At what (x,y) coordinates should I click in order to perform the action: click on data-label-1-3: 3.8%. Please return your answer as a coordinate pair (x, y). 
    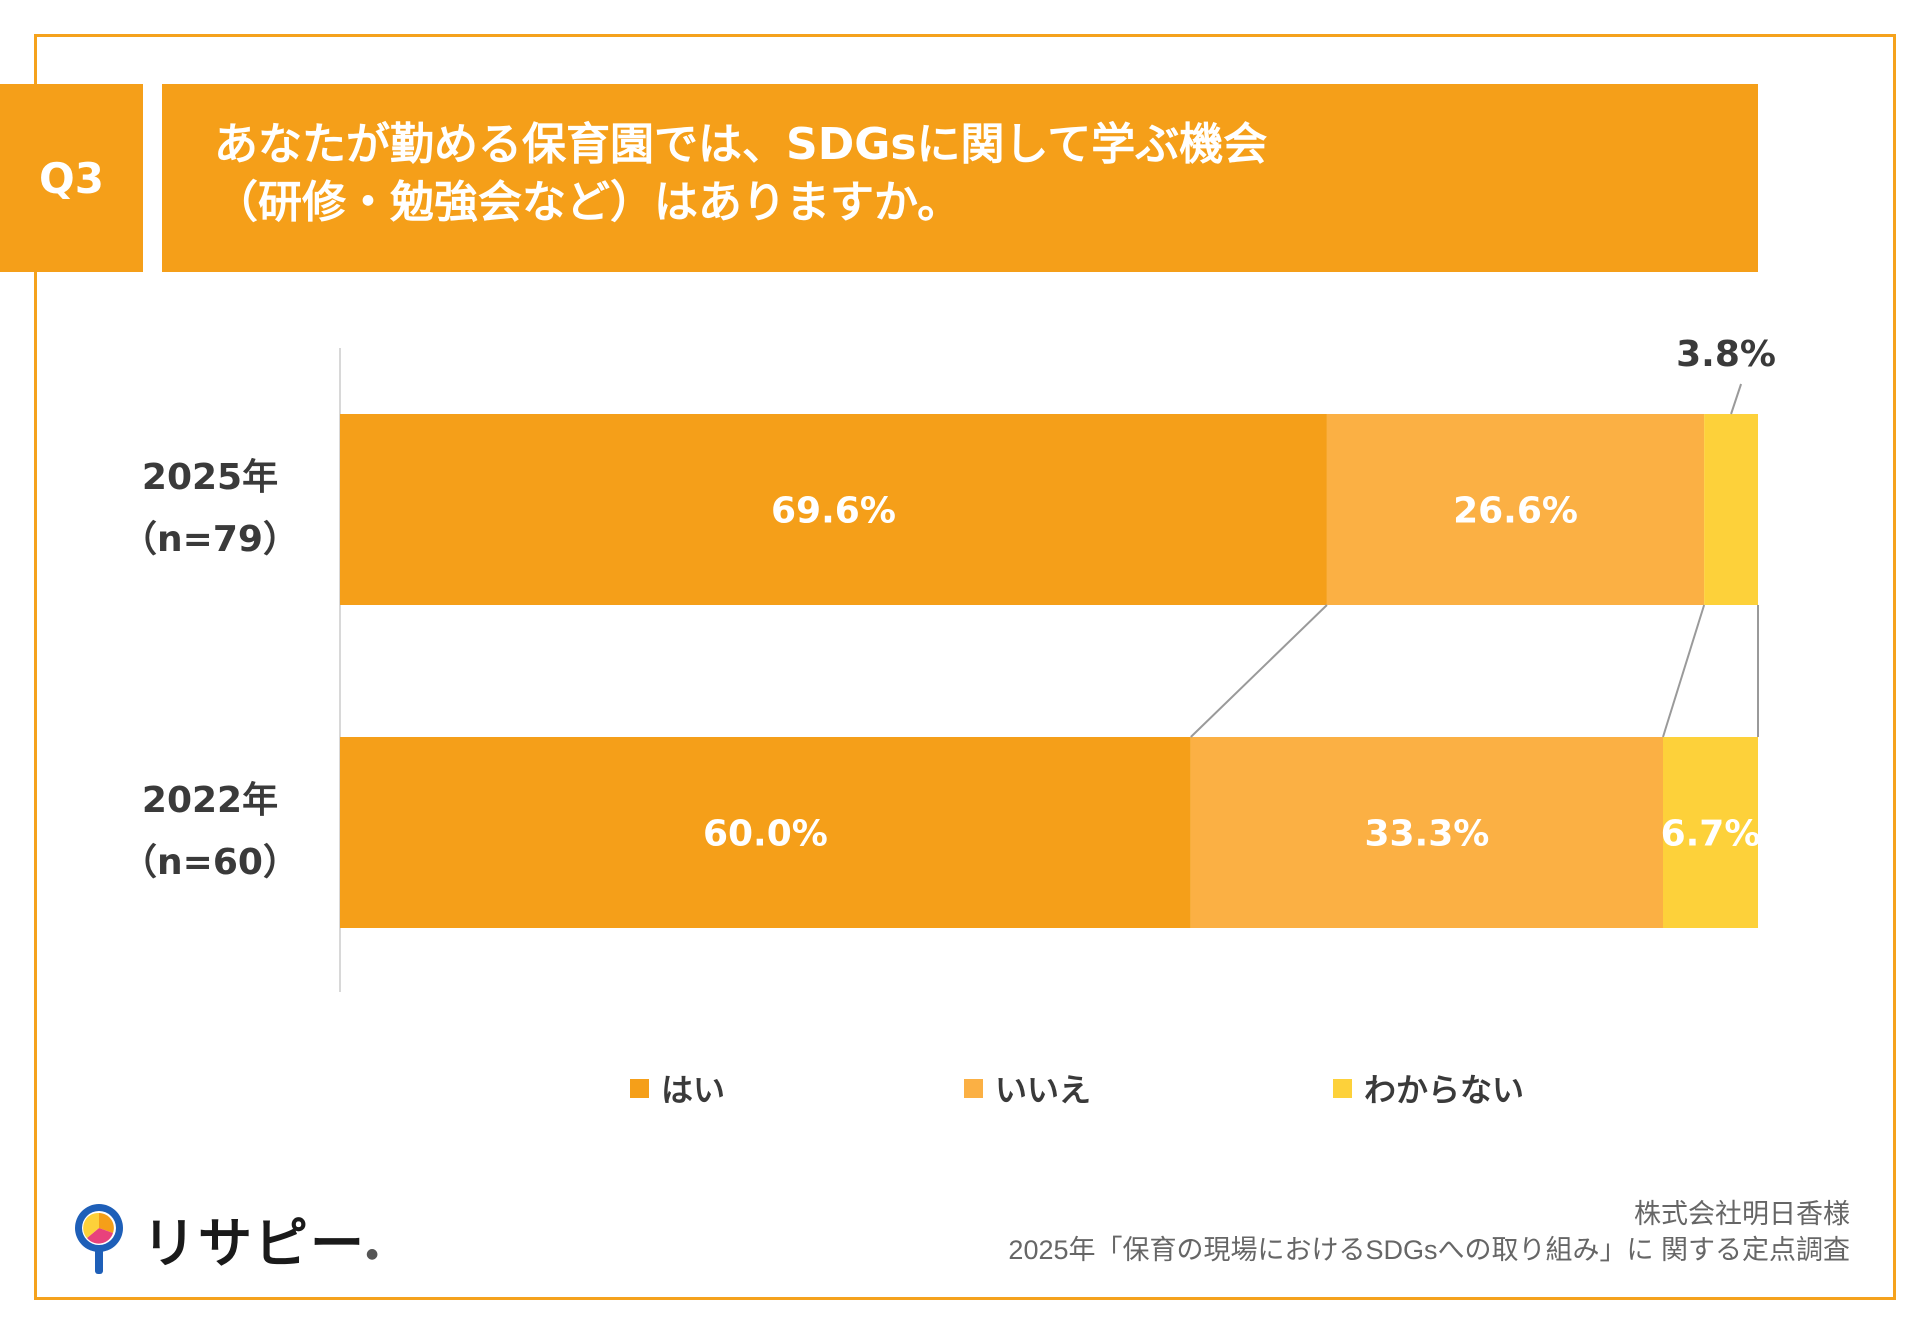
    Looking at the image, I should click on (1726, 354).